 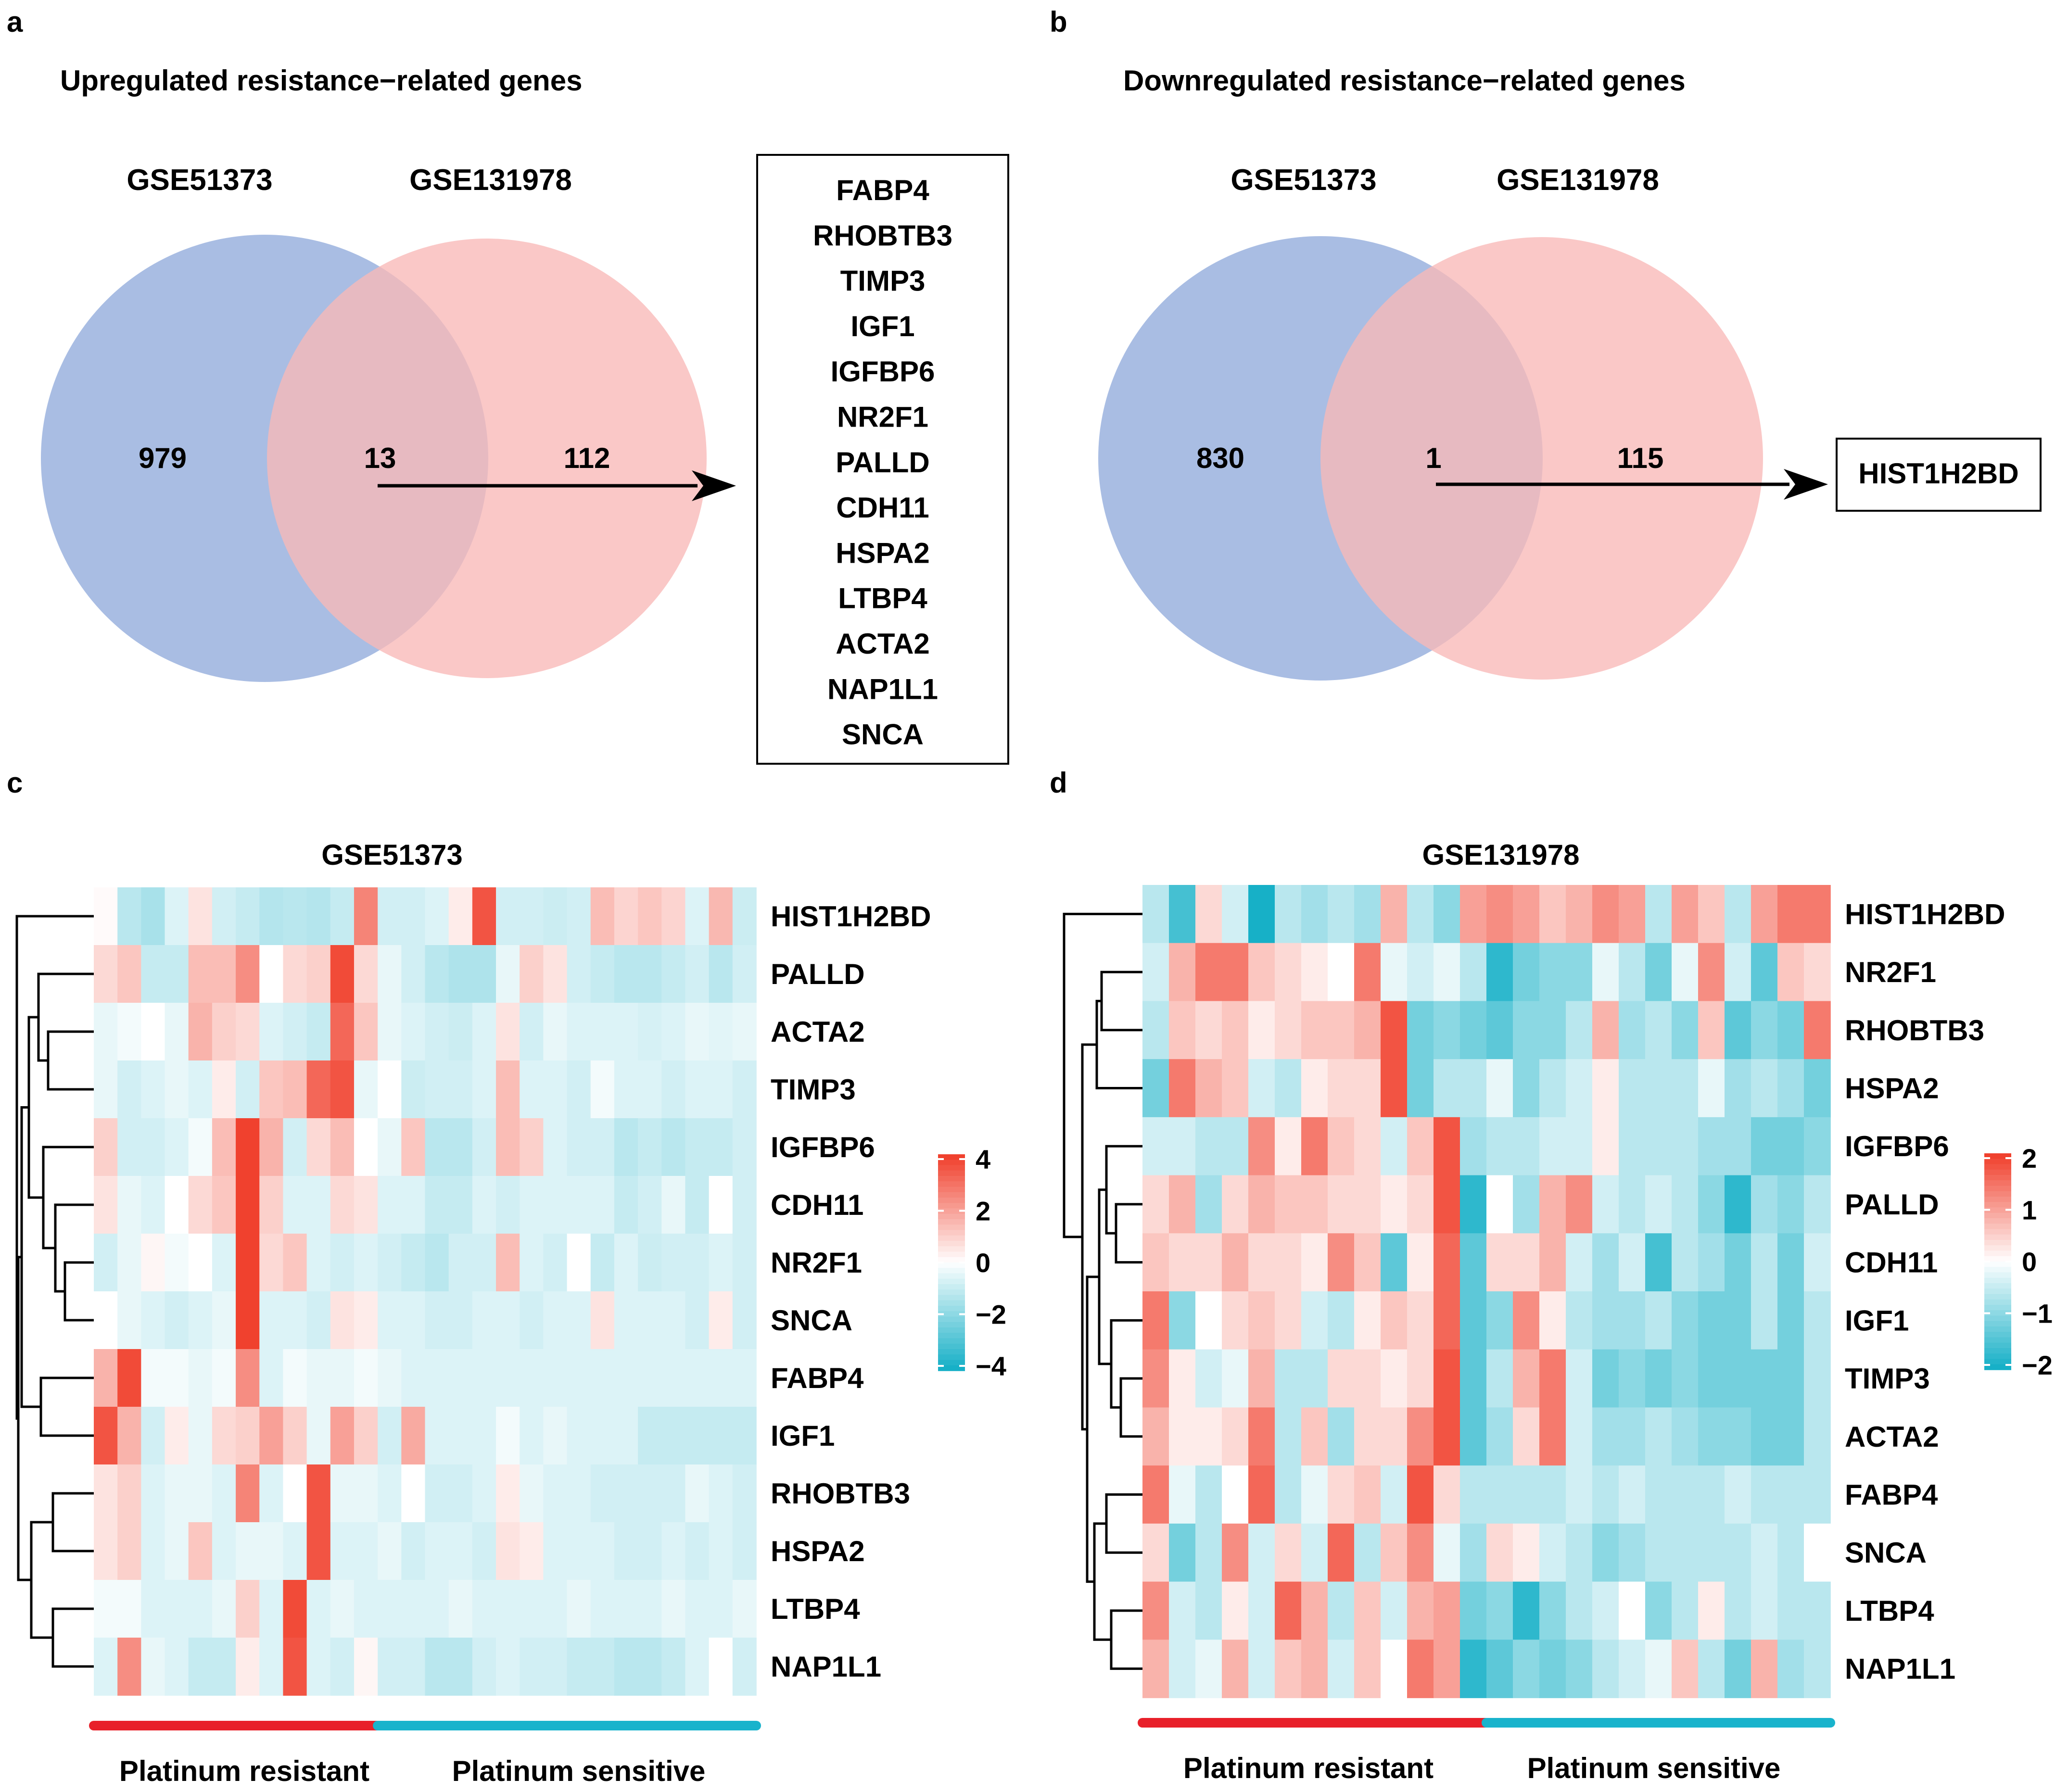 I want to click on legend-tick-label: 2, so click(x=983, y=1211).